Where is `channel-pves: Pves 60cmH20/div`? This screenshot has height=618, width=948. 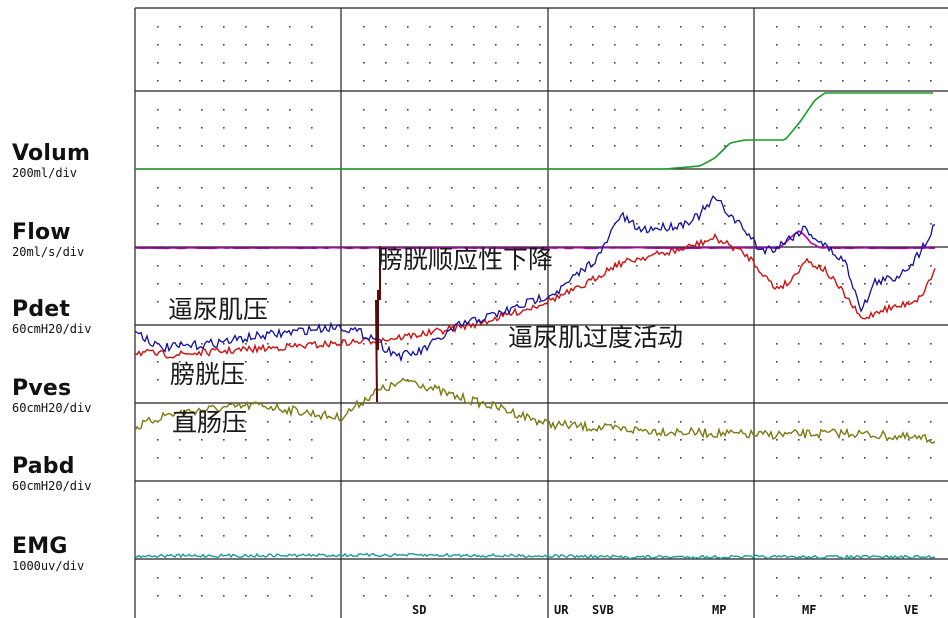
channel-pves: Pves 60cmH20/div is located at coordinates (51, 396).